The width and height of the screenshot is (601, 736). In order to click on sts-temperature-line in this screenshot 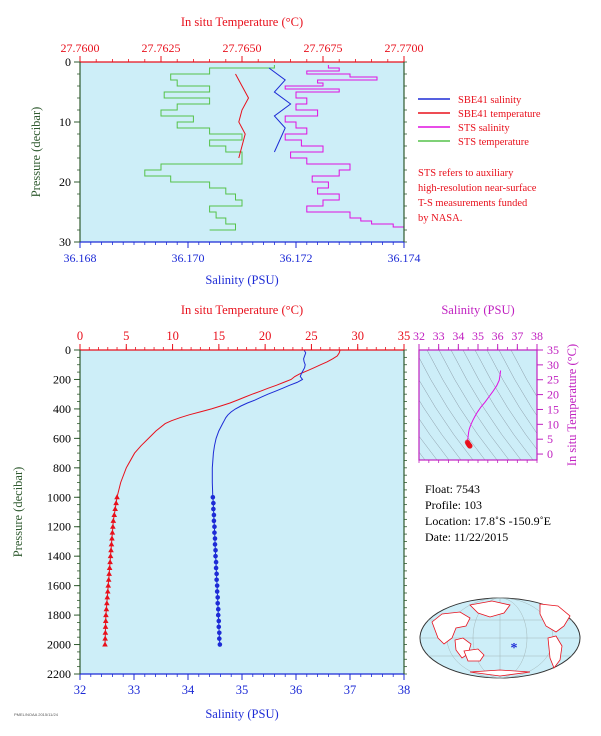, I will do `click(209, 148)`.